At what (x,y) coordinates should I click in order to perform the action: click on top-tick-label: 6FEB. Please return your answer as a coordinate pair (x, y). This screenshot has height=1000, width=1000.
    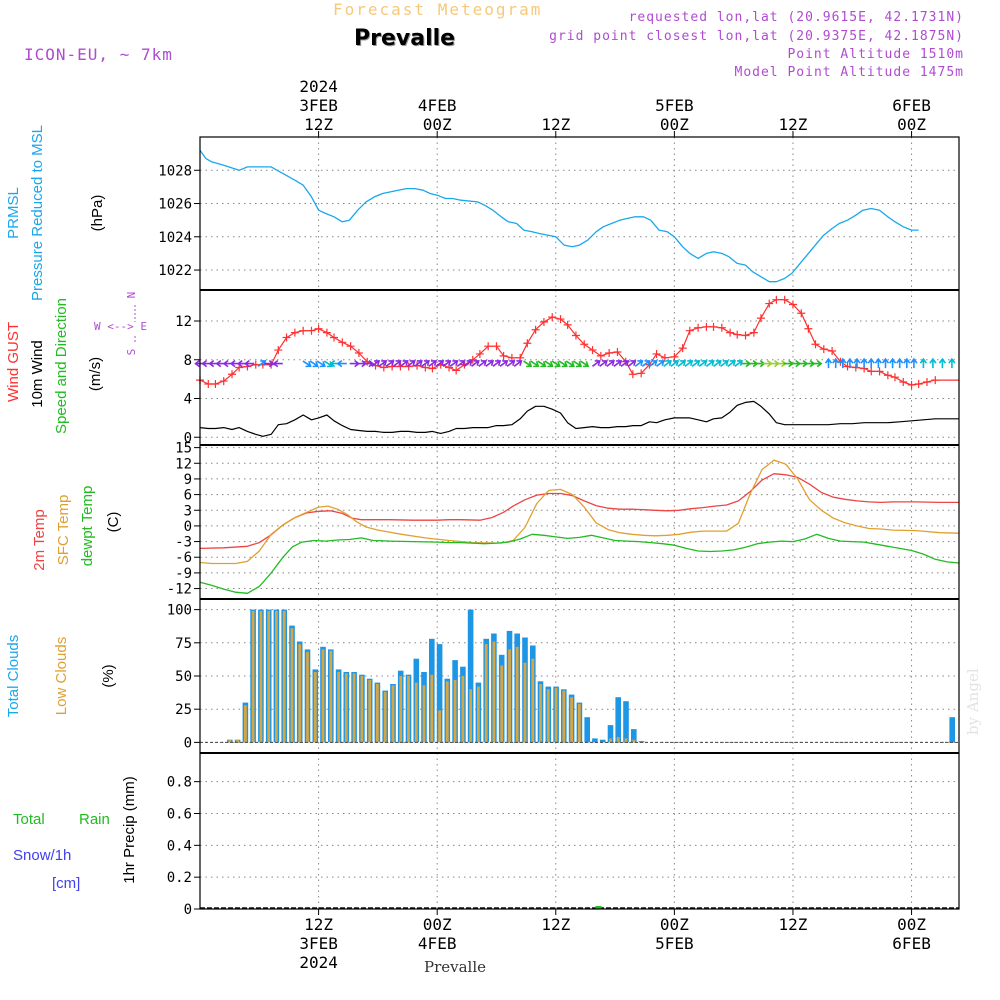
    Looking at the image, I should click on (911, 105).